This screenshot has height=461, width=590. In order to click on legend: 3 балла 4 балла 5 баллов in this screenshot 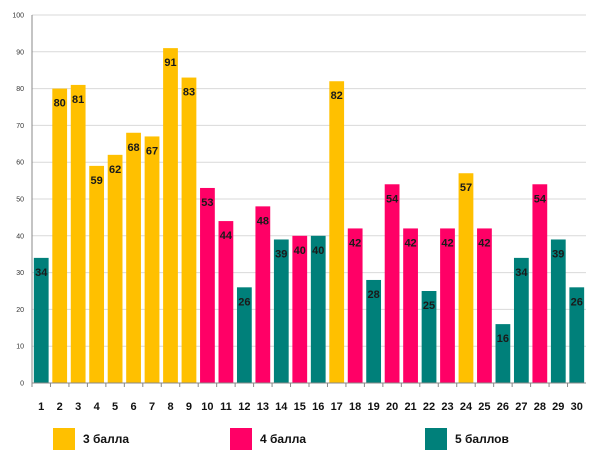, I will do `click(281, 439)`.